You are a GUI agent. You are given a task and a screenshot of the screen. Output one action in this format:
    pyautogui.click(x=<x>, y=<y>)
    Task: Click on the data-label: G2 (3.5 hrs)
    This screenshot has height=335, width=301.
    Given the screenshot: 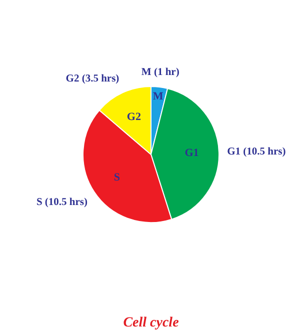 What is the action you would take?
    pyautogui.click(x=93, y=79)
    